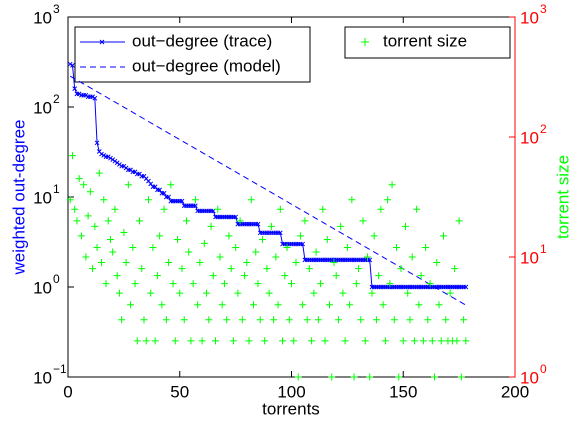  I want to click on legend-label: torrent size, so click(425, 40).